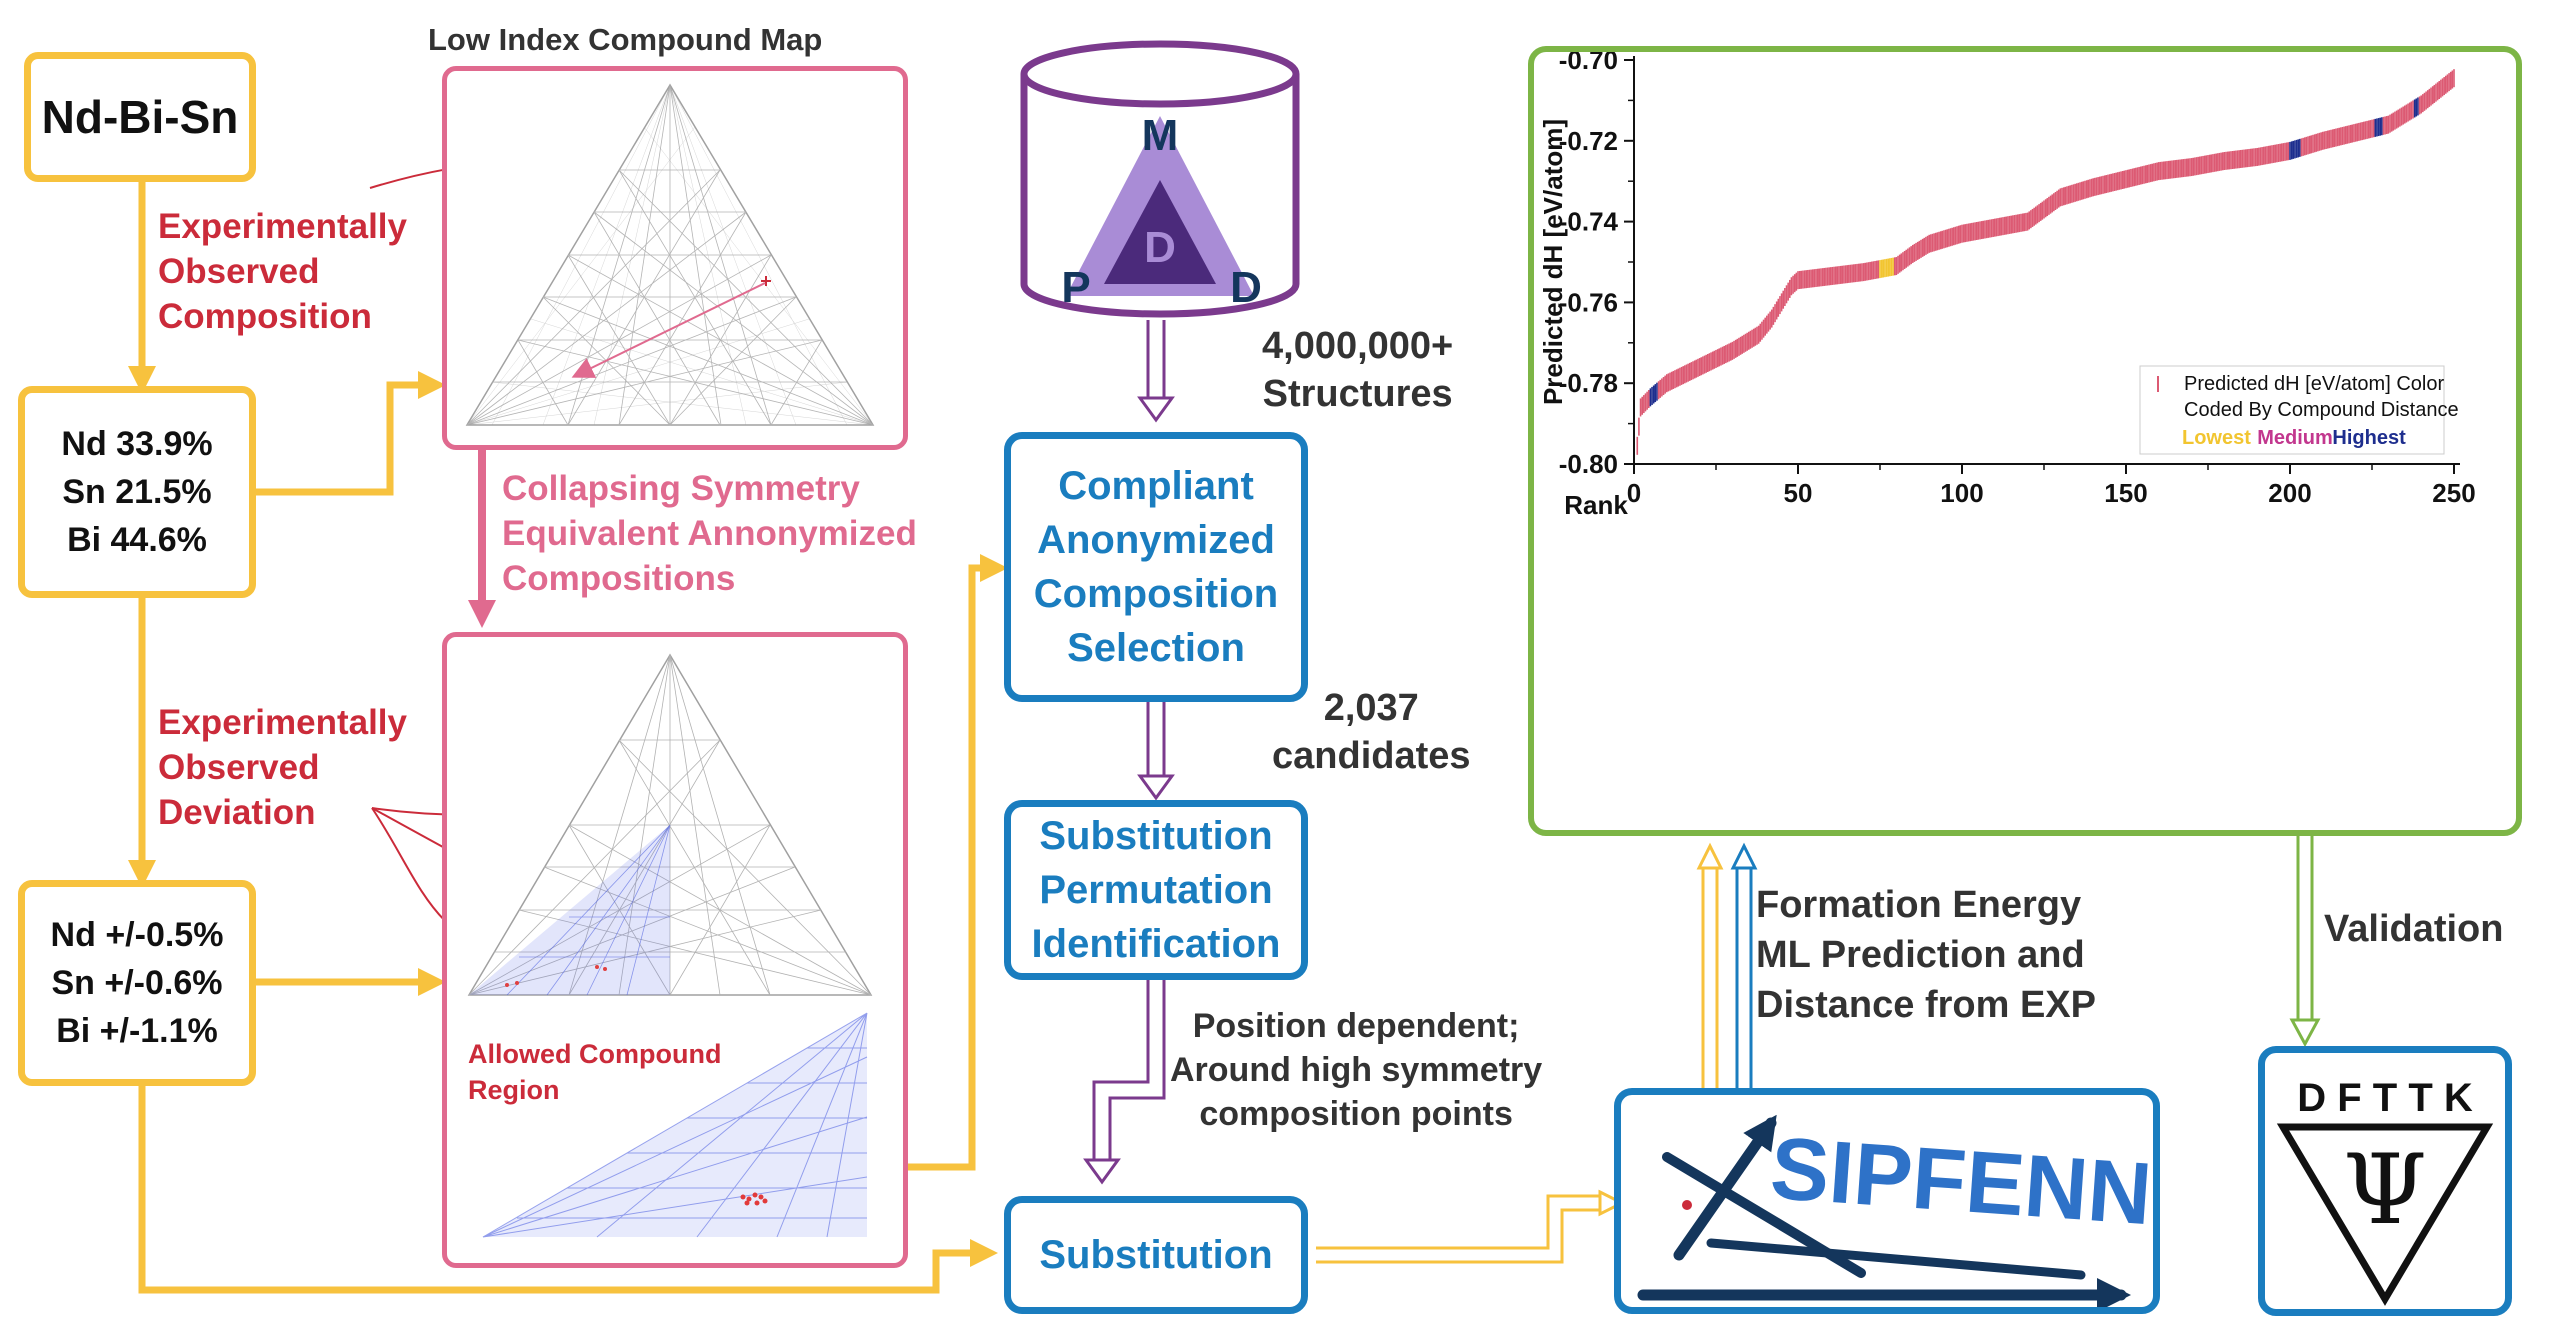  I want to click on structures-label: 4,000,000+ Structures, so click(1357, 370).